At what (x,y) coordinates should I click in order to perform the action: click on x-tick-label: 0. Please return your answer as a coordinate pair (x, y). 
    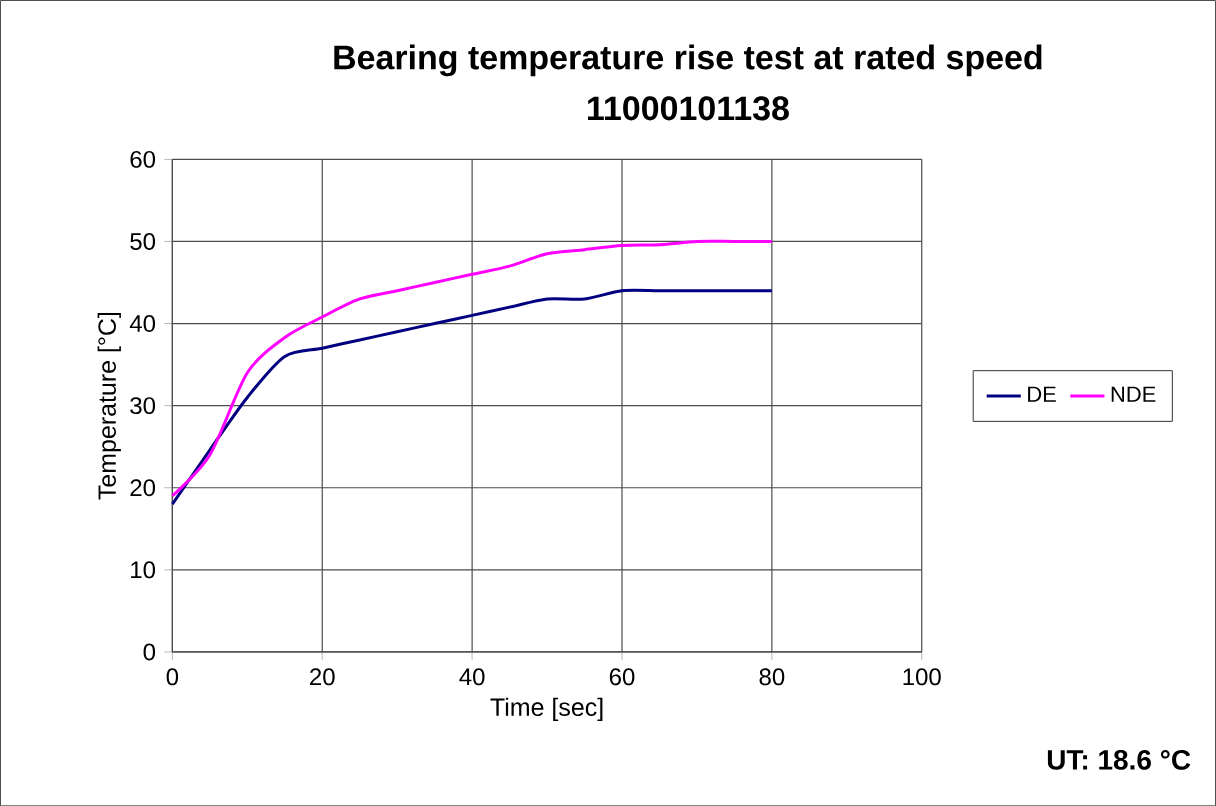
    Looking at the image, I should click on (172, 677).